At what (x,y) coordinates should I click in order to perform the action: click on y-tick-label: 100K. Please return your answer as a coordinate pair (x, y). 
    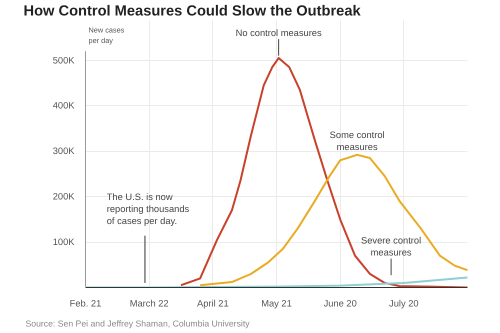
    Looking at the image, I should click on (64, 242).